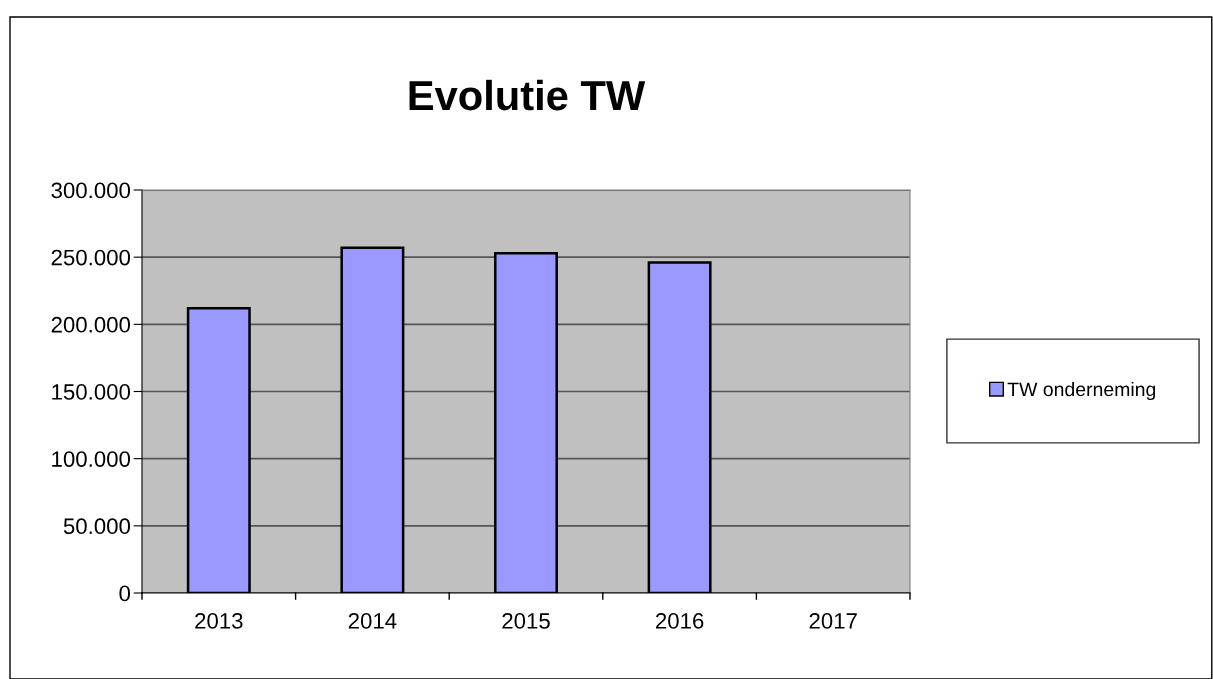  Describe the element at coordinates (91, 257) in the screenshot. I see `y-tick-label: 250.000` at that location.